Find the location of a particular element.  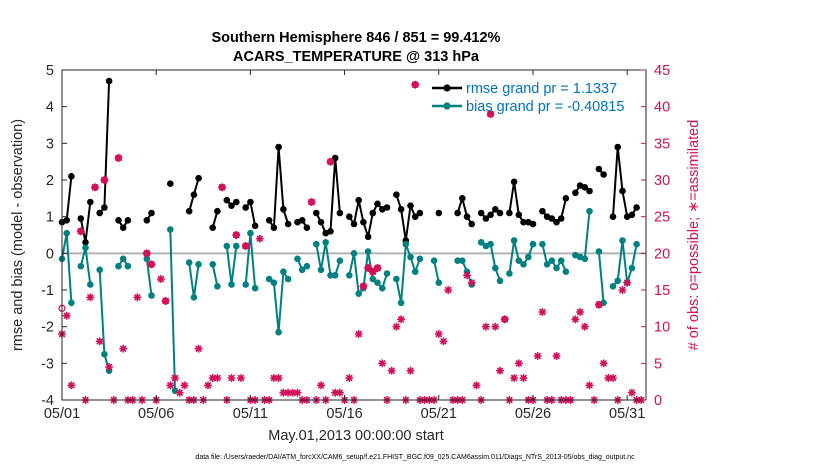

legend-bias-marker is located at coordinates (447, 106).